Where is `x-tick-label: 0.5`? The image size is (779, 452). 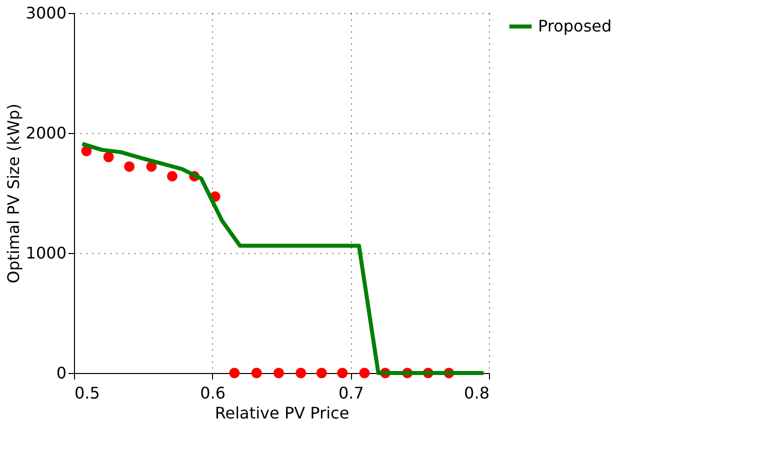 x-tick-label: 0.5 is located at coordinates (87, 393).